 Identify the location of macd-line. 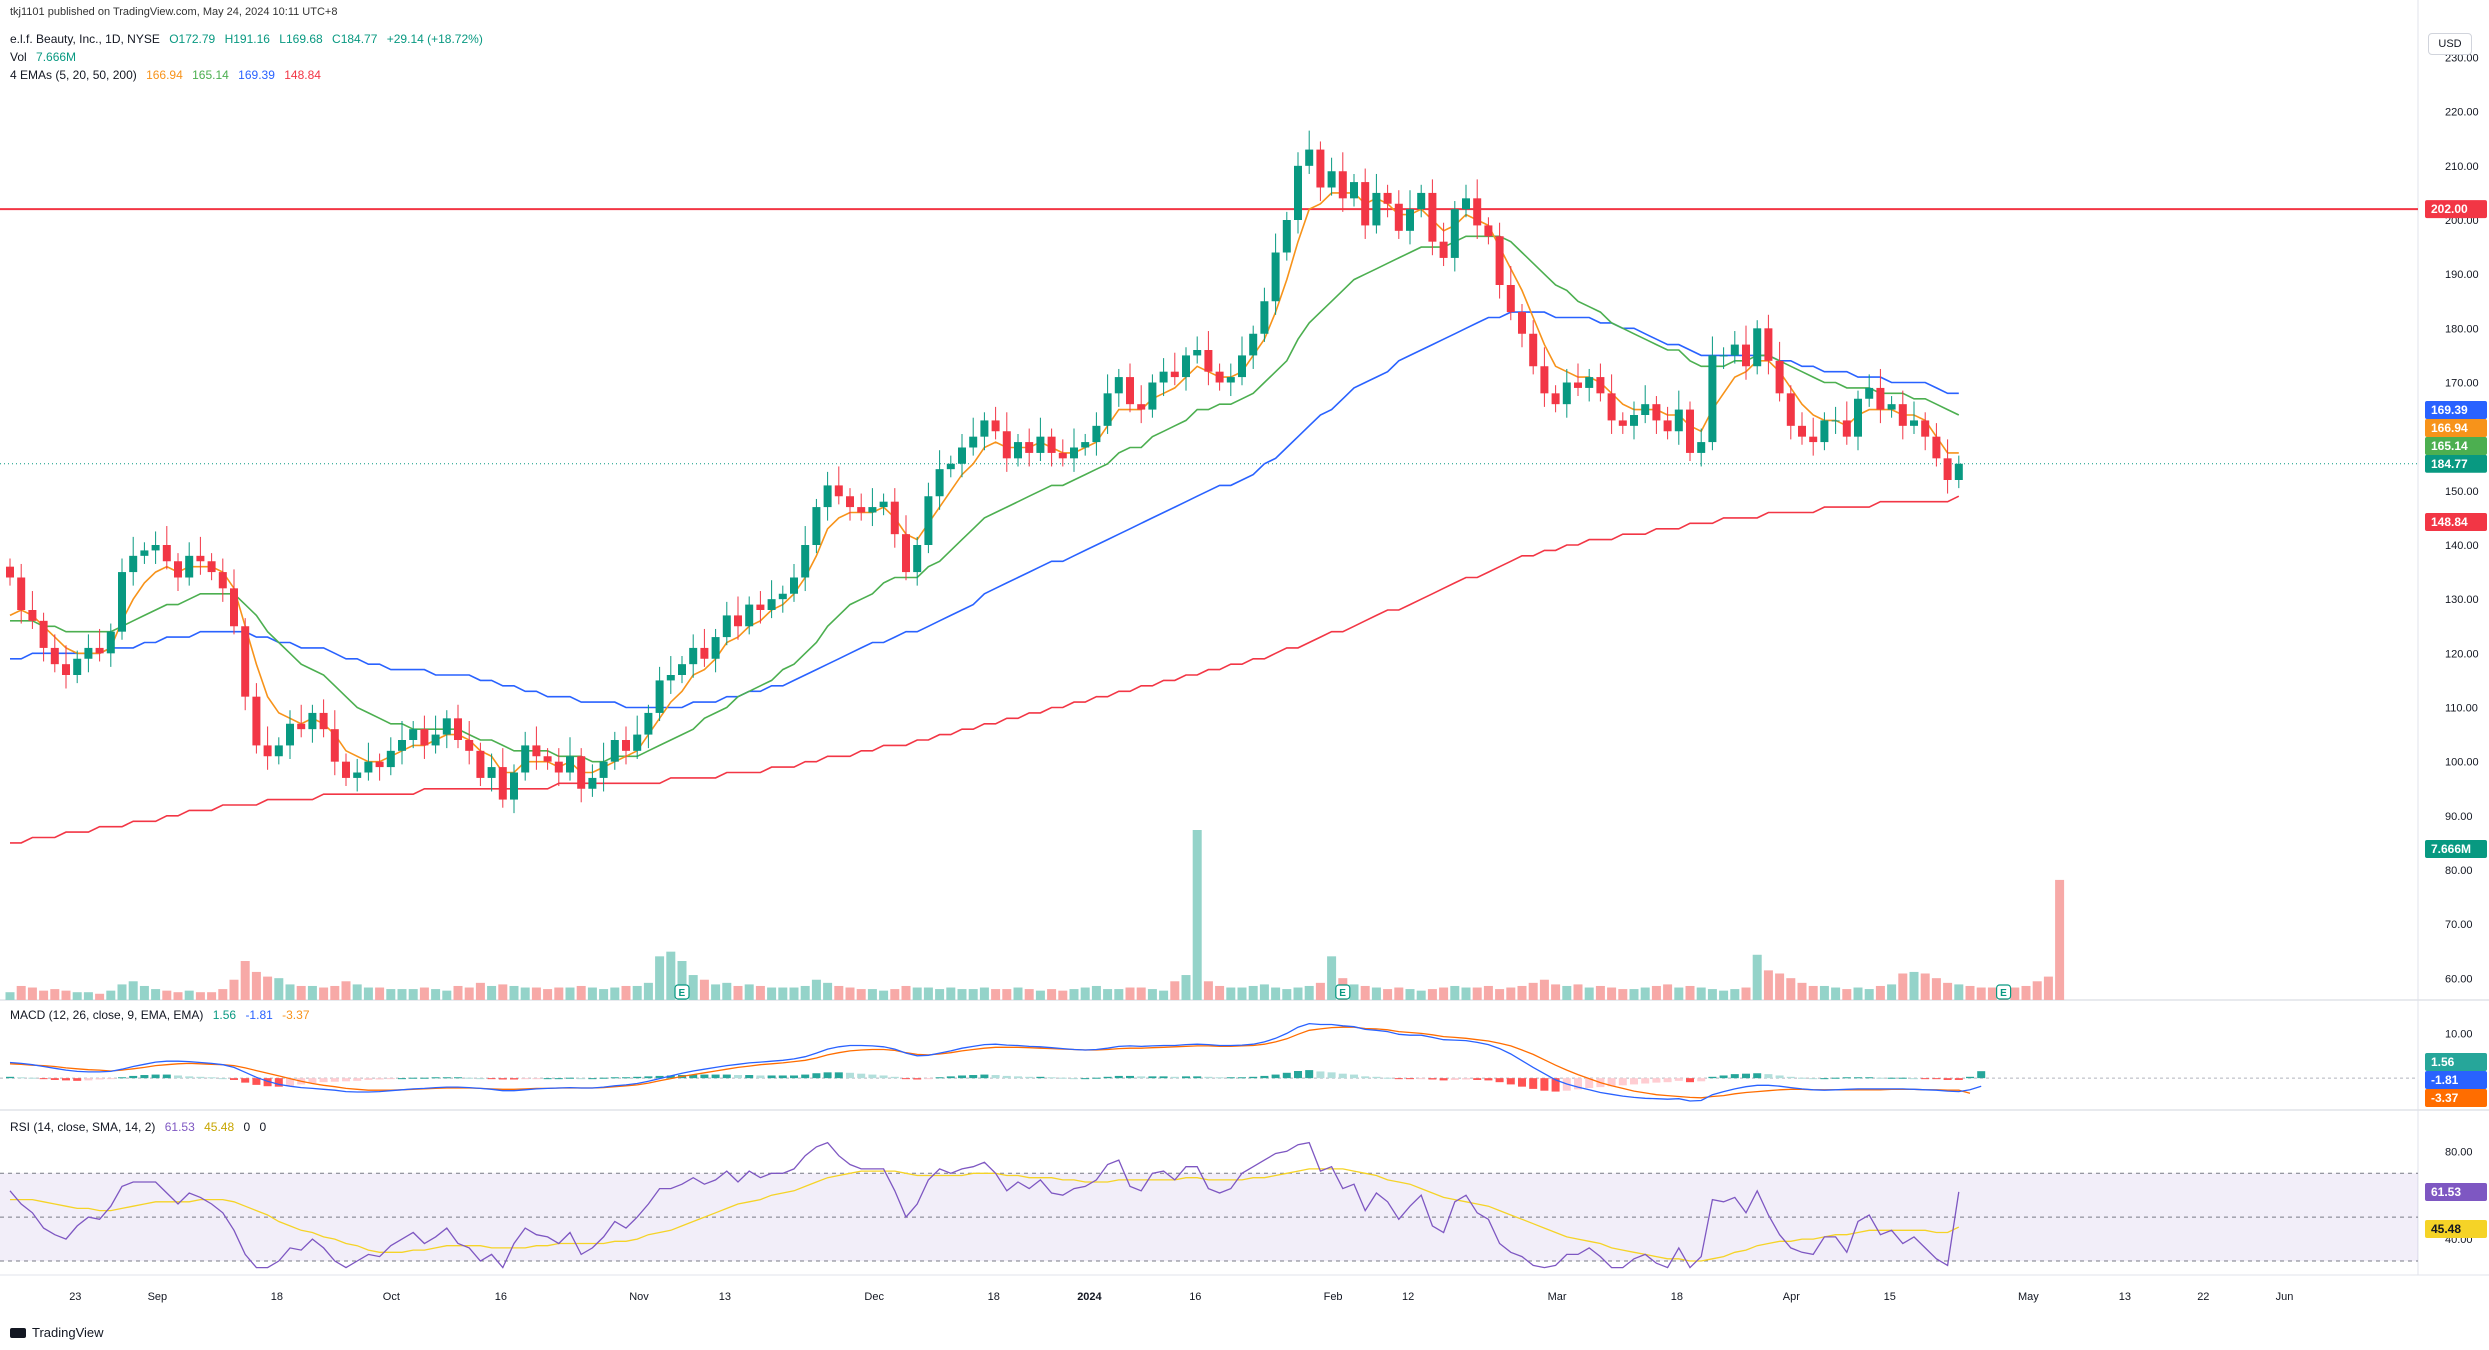
(995, 1062).